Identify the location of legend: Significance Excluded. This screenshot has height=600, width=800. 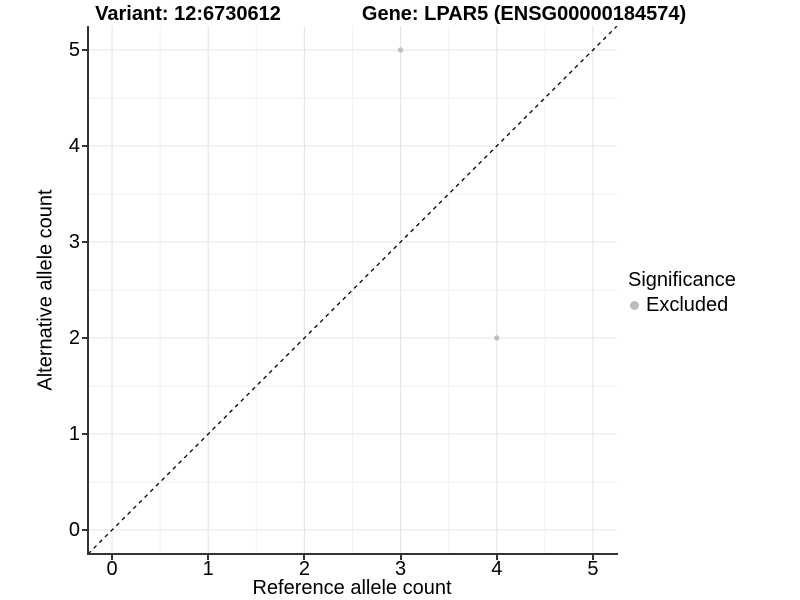
(714, 292).